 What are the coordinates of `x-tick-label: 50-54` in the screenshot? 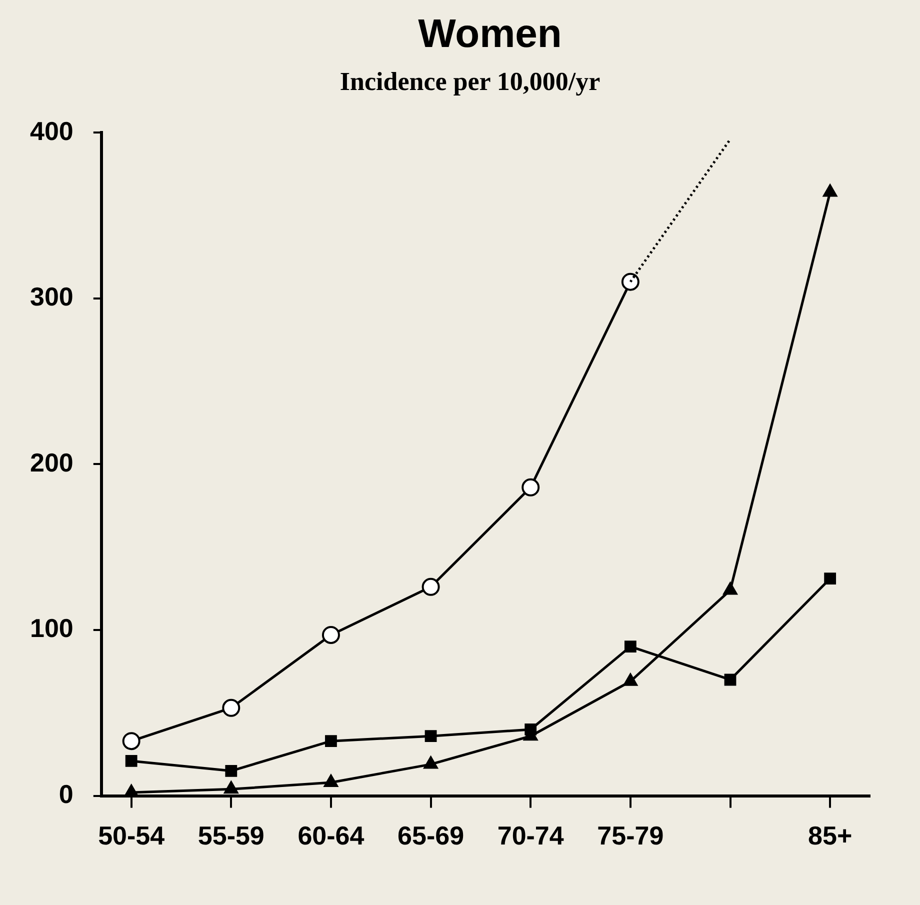 It's located at (132, 835).